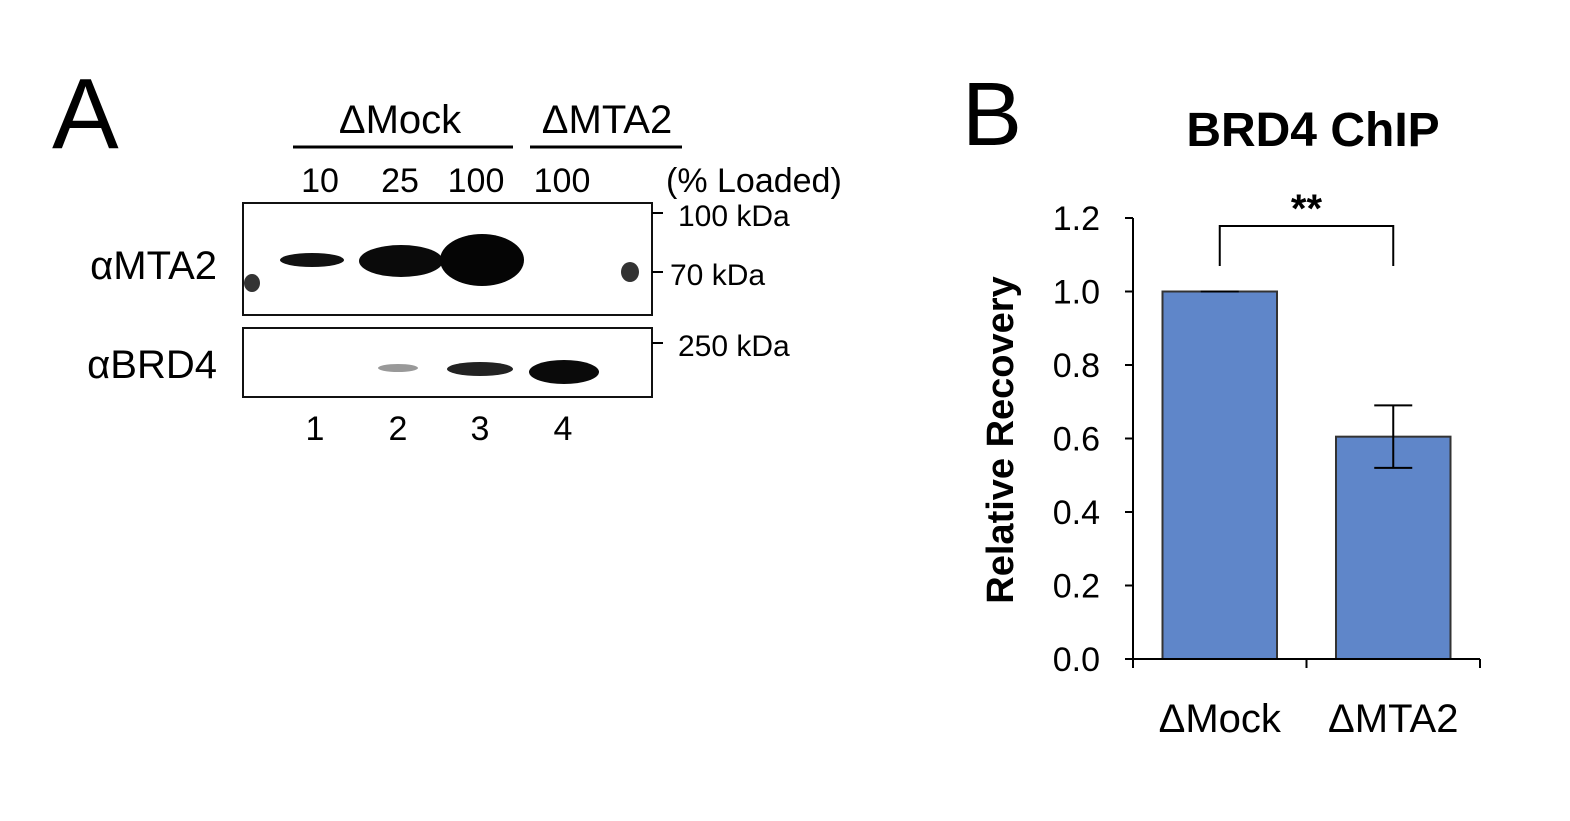  What do you see at coordinates (734, 346) in the screenshot?
I see `marker-label: 250 kDa` at bounding box center [734, 346].